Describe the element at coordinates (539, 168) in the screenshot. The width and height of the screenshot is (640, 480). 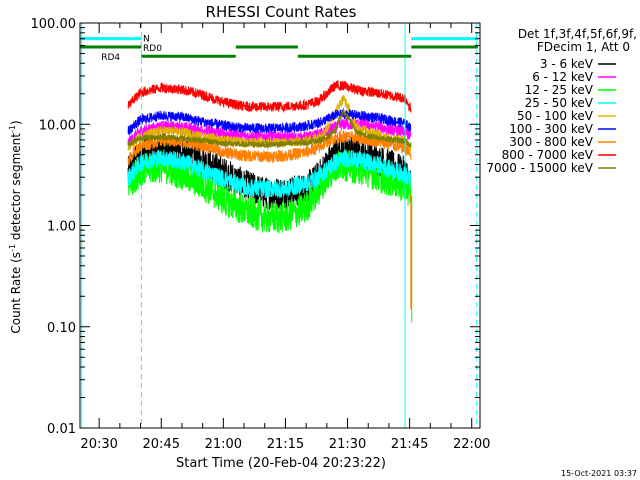
I see `legend-label-9: 7000 - 15000 keV` at that location.